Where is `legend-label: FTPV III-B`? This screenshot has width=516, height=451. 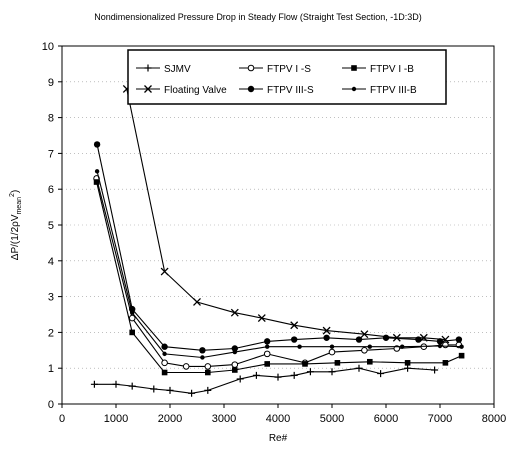
legend-label: FTPV III-B is located at coordinates (393, 90).